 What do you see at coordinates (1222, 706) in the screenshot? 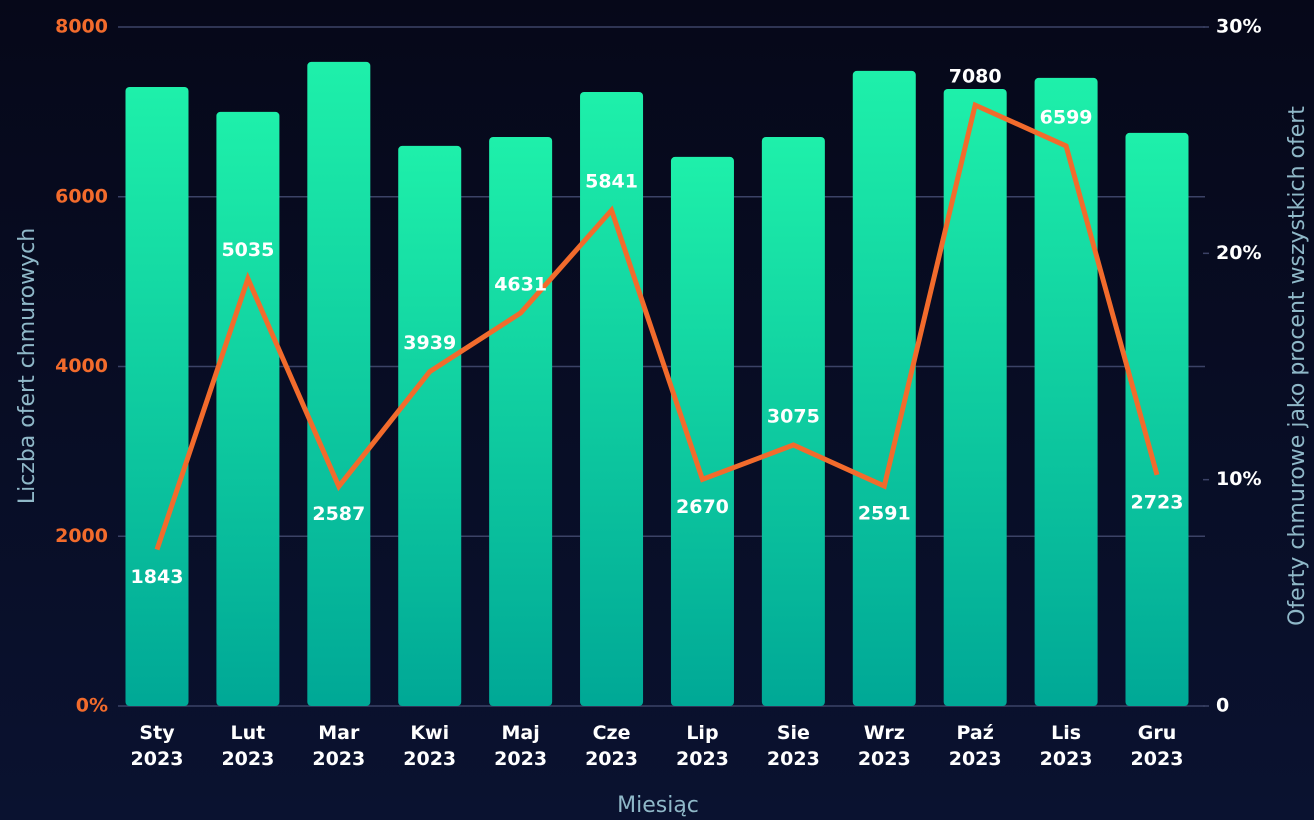
I see `y2-tick-label: 0` at bounding box center [1222, 706].